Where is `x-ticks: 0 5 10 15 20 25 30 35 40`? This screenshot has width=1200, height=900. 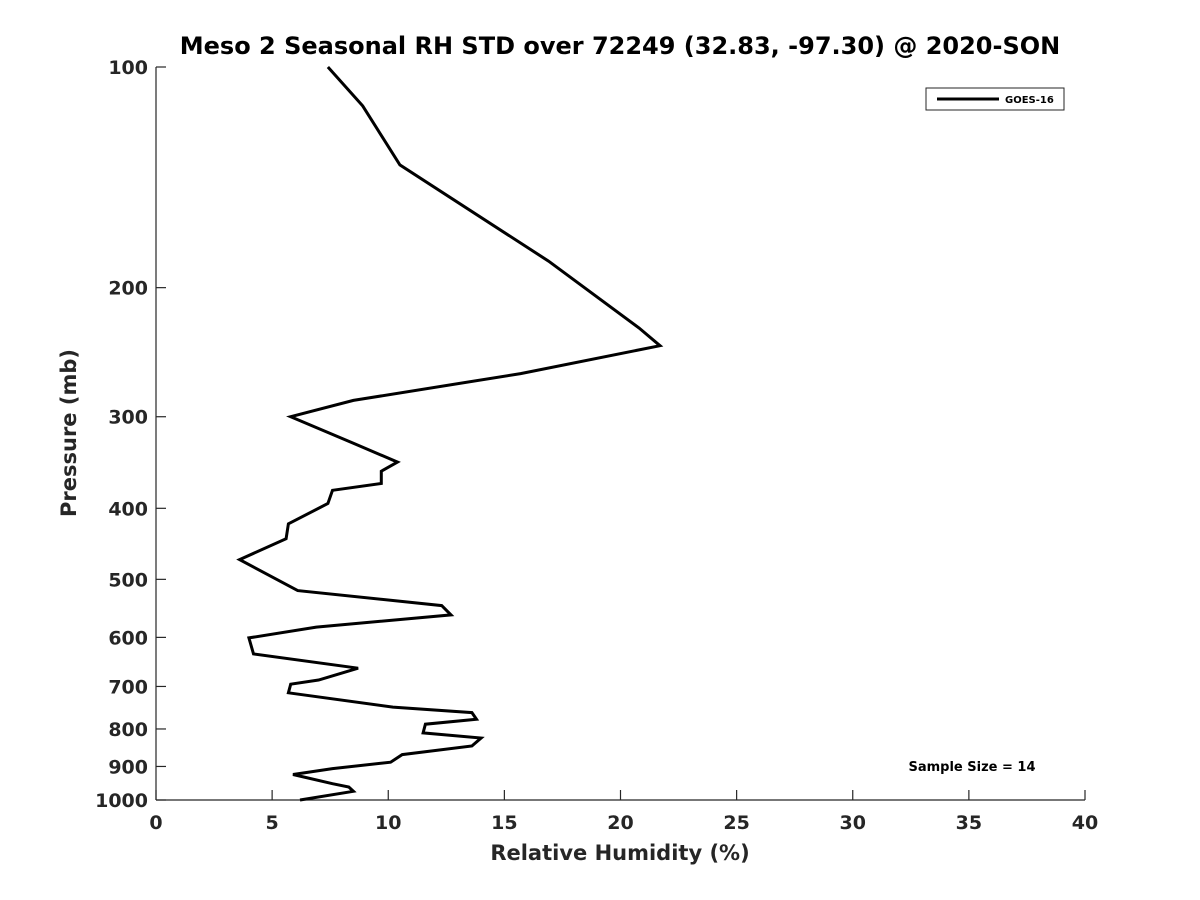
x-ticks: 0 5 10 15 20 25 30 35 40 is located at coordinates (623, 812).